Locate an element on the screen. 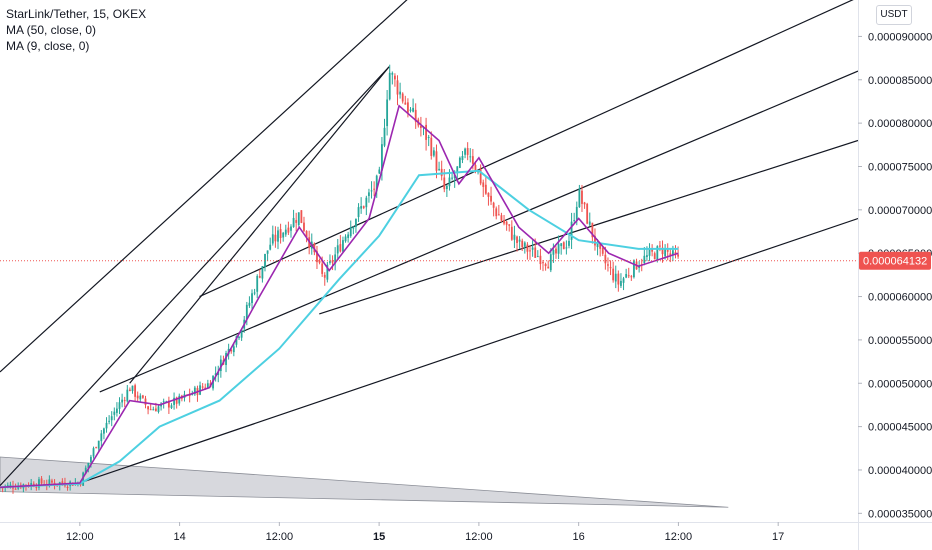 This screenshot has height=550, width=932. price-tick-label: 0.000080000 is located at coordinates (900, 124).